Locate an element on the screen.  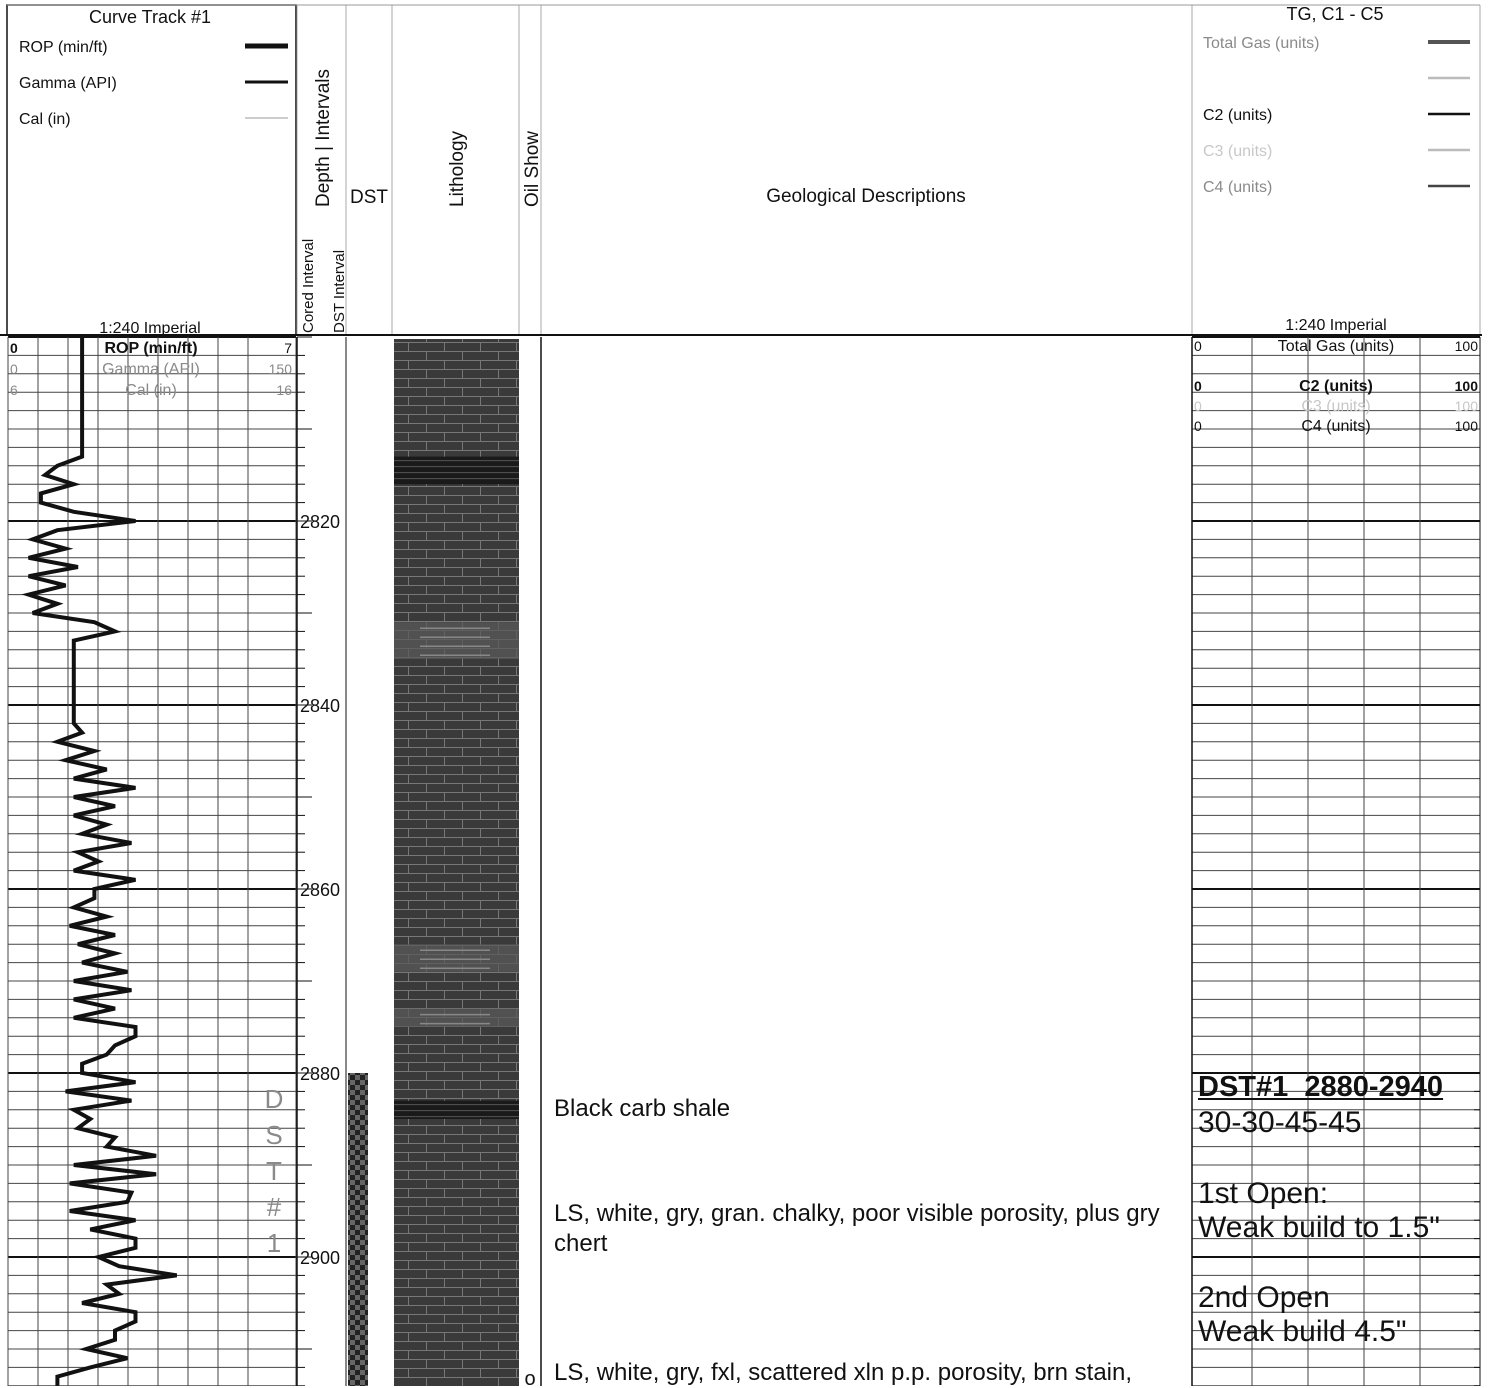
curve-track-title: Curve Track #1 is located at coordinates (150, 17).